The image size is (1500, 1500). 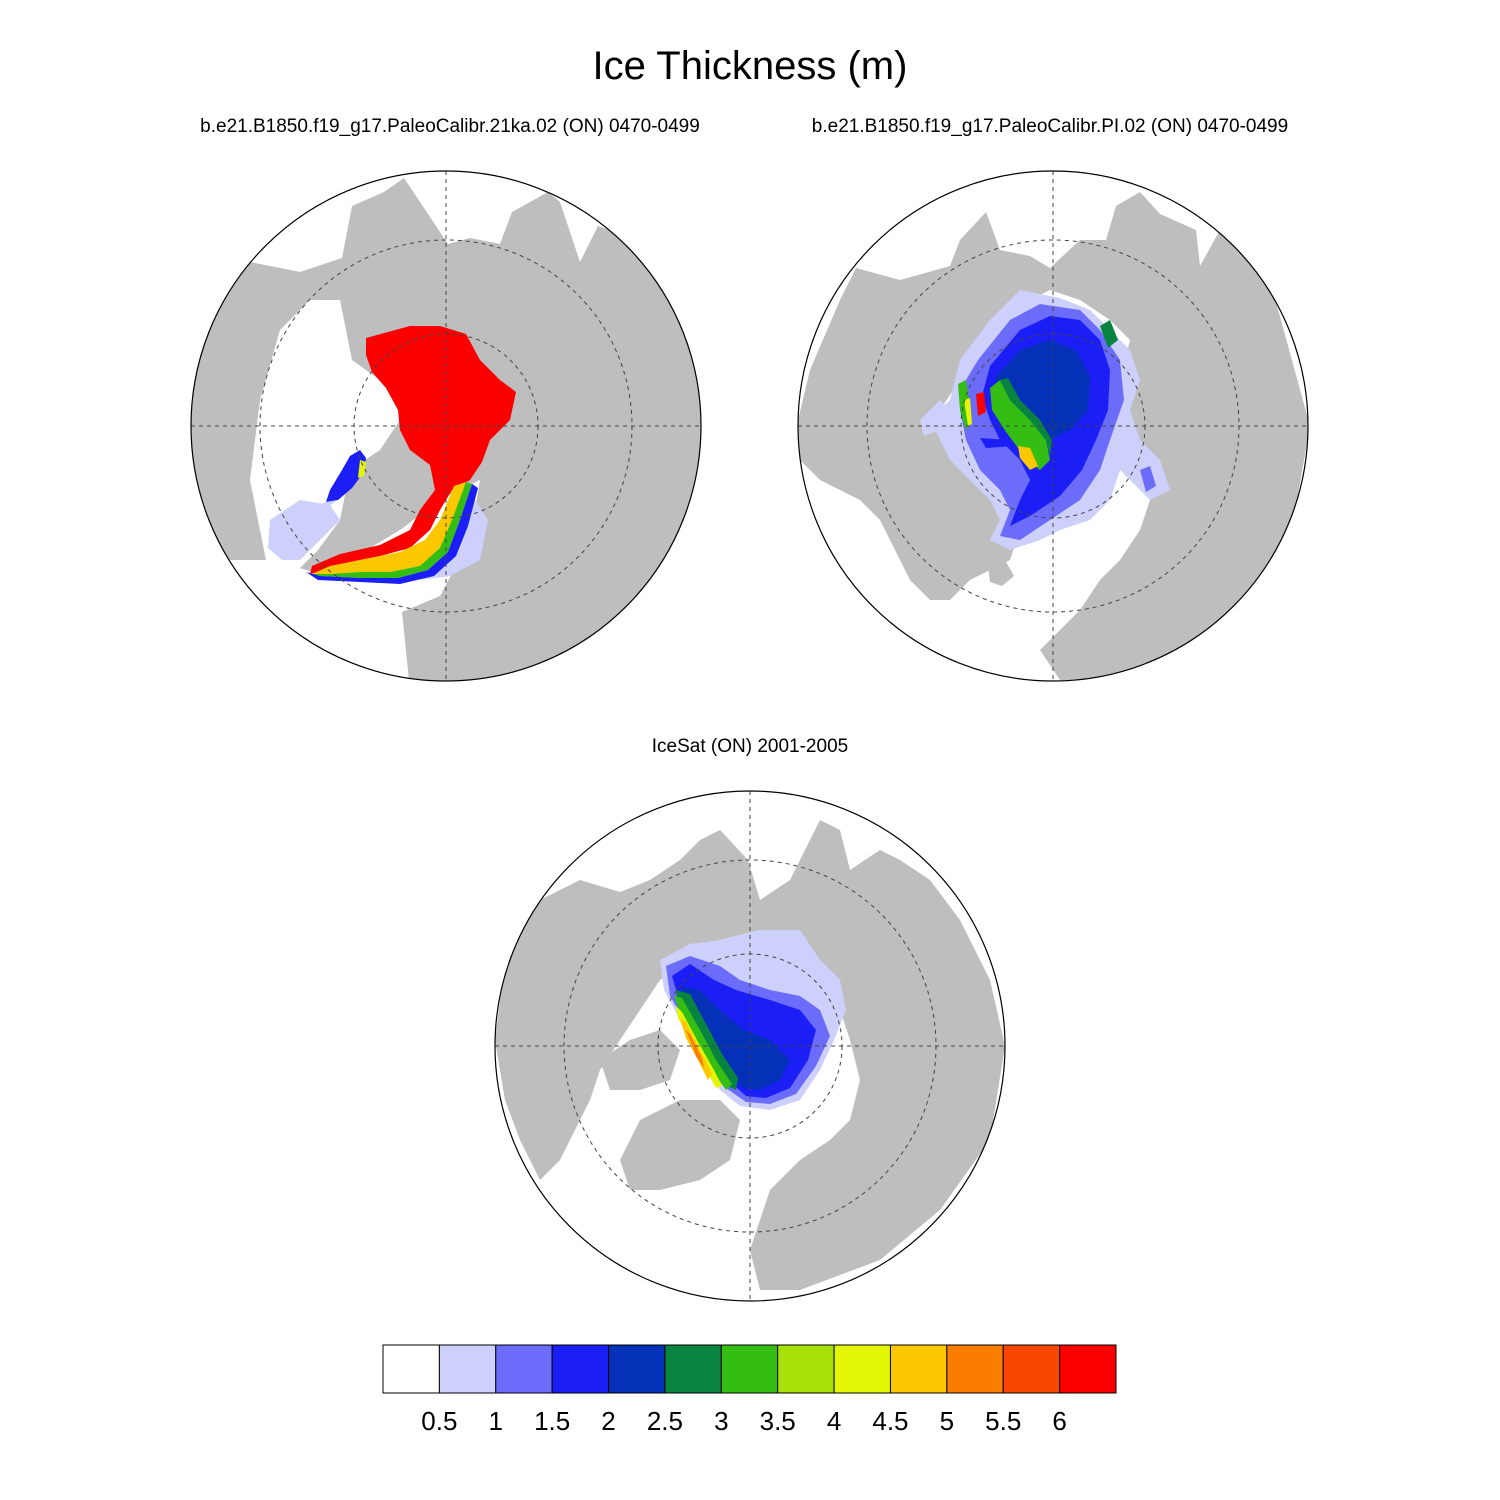 What do you see at coordinates (608, 1421) in the screenshot?
I see `colorbar-tick-label: 2` at bounding box center [608, 1421].